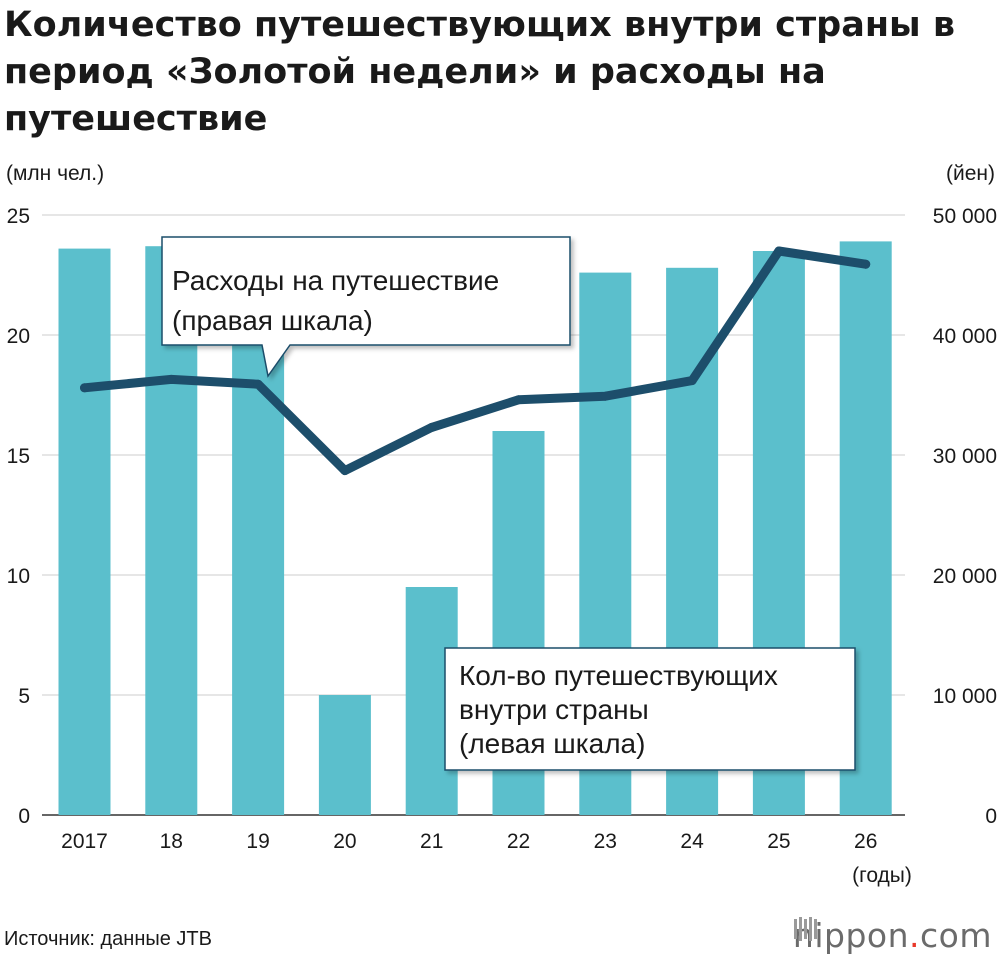 The image size is (1000, 960). What do you see at coordinates (18, 456) in the screenshot?
I see `left-tick-label: 15` at bounding box center [18, 456].